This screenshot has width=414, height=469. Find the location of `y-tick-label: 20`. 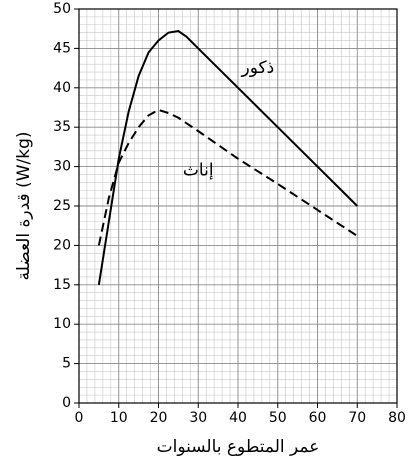

y-tick-label: 20 is located at coordinates (62, 245).